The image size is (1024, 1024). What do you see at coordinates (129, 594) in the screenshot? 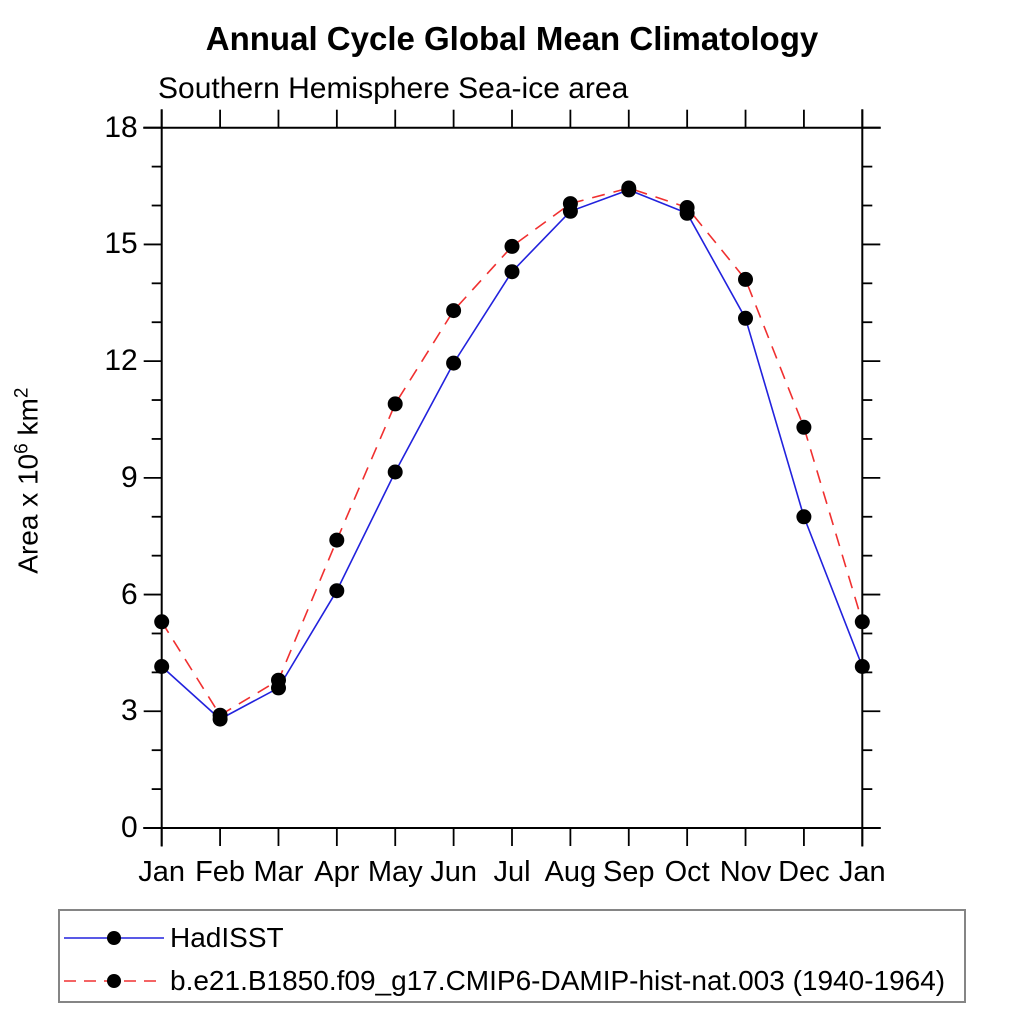
I see `y-tick-label: 6` at bounding box center [129, 594].